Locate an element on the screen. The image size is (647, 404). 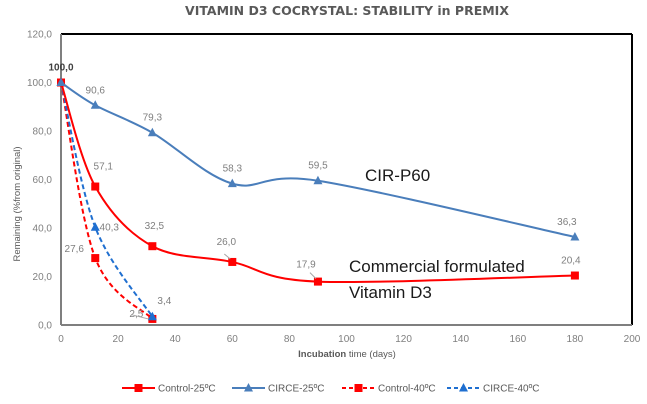
data-label: 26,0 is located at coordinates (227, 242).